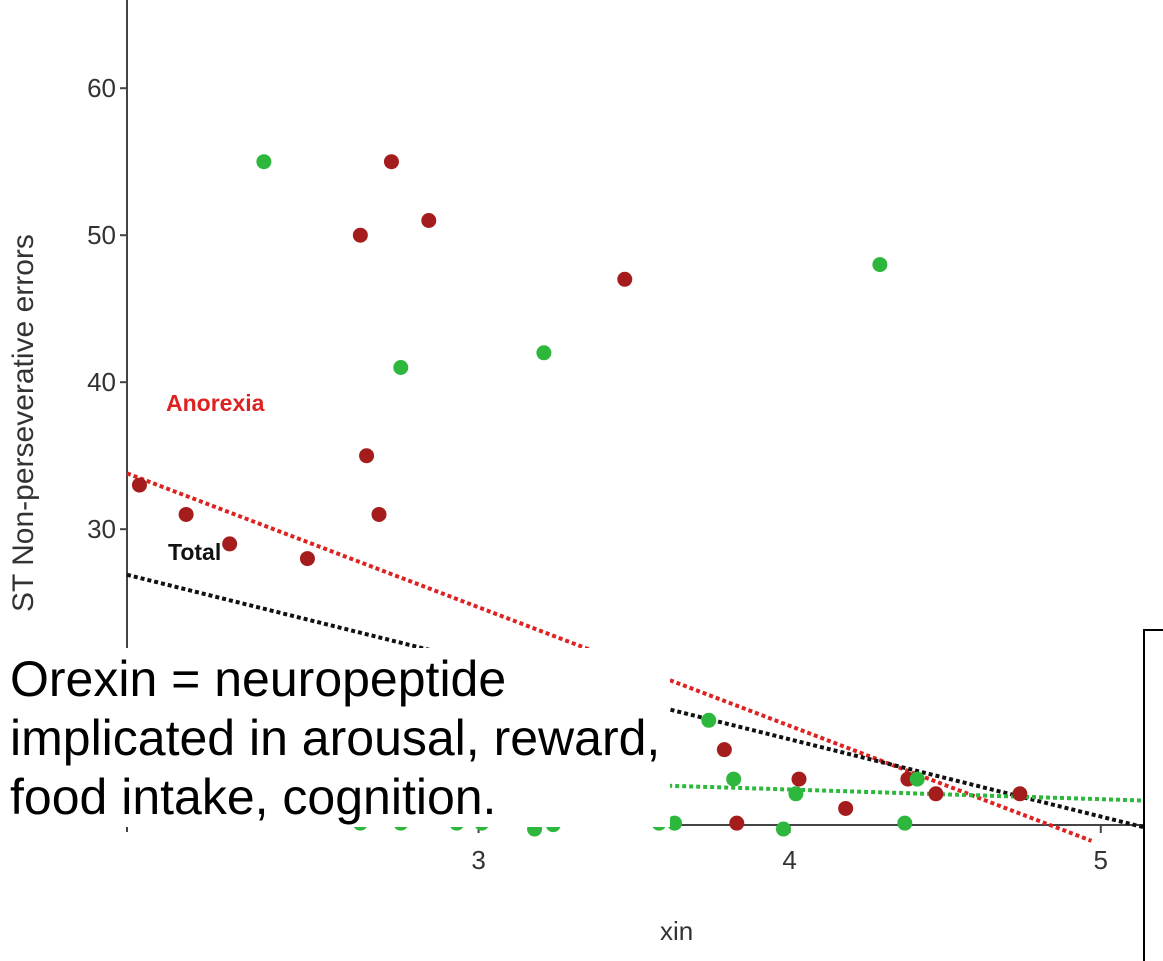  I want to click on y-ticks: 2030405060, so click(107, 382).